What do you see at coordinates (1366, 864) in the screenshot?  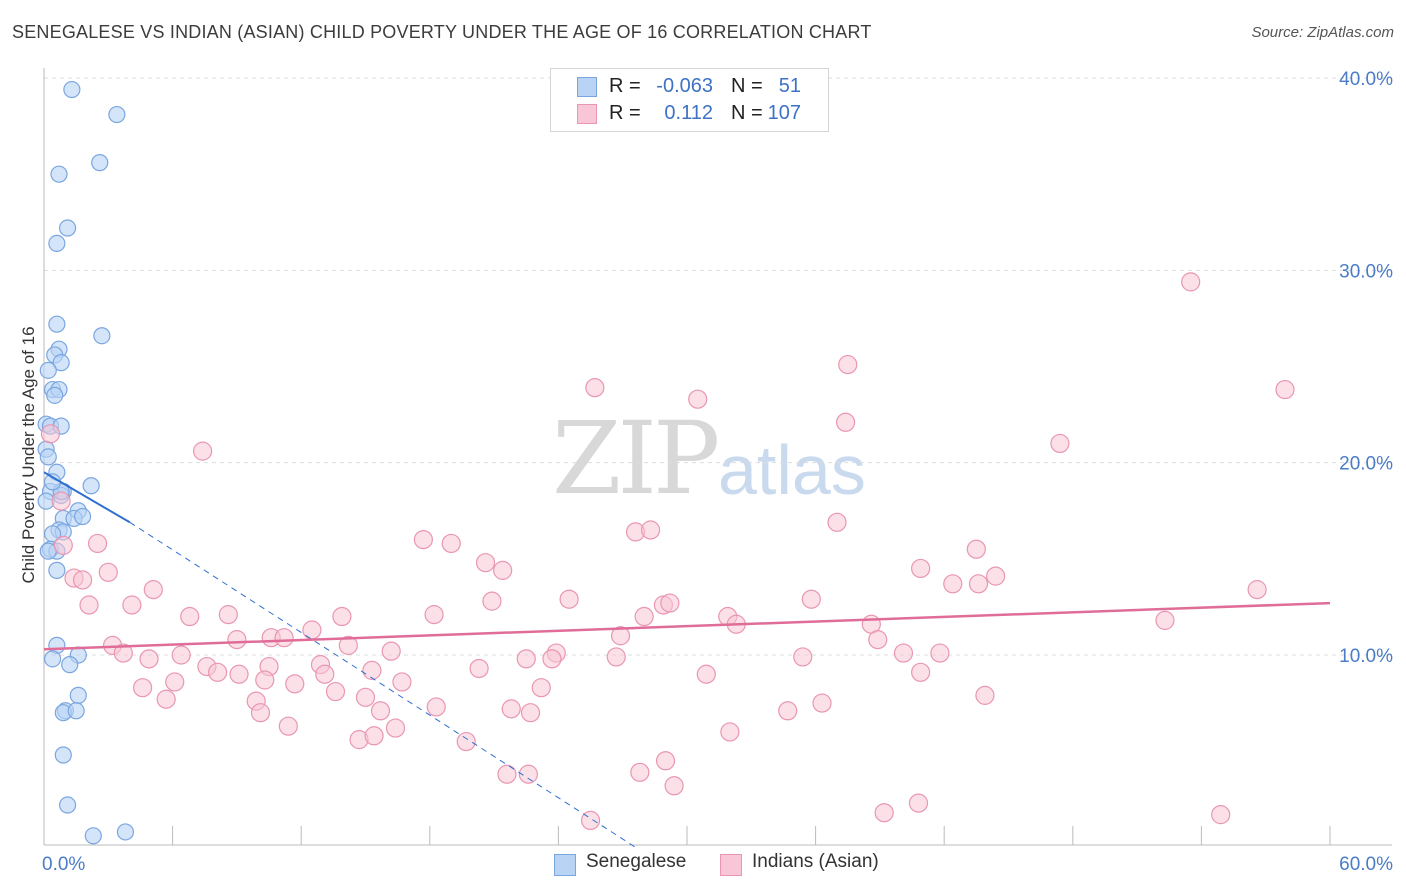 I see `x-tick-label: 60.0%` at bounding box center [1366, 864].